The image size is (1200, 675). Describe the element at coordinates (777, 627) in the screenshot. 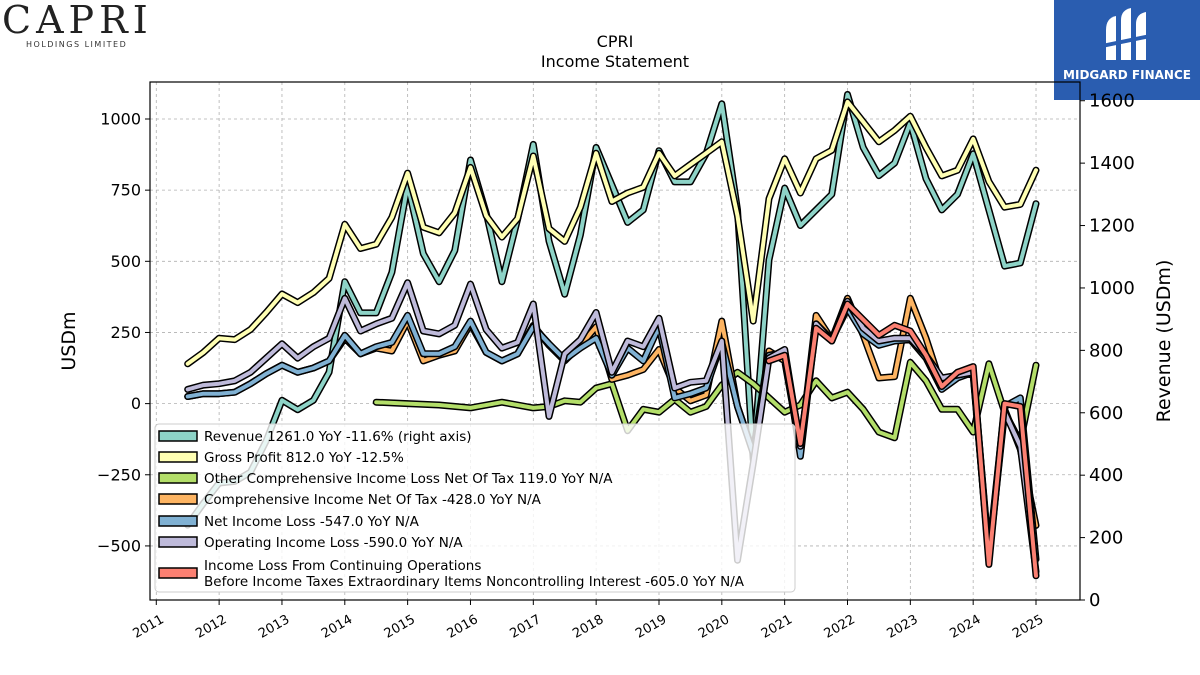

I see `x-tick-label: 2021` at that location.